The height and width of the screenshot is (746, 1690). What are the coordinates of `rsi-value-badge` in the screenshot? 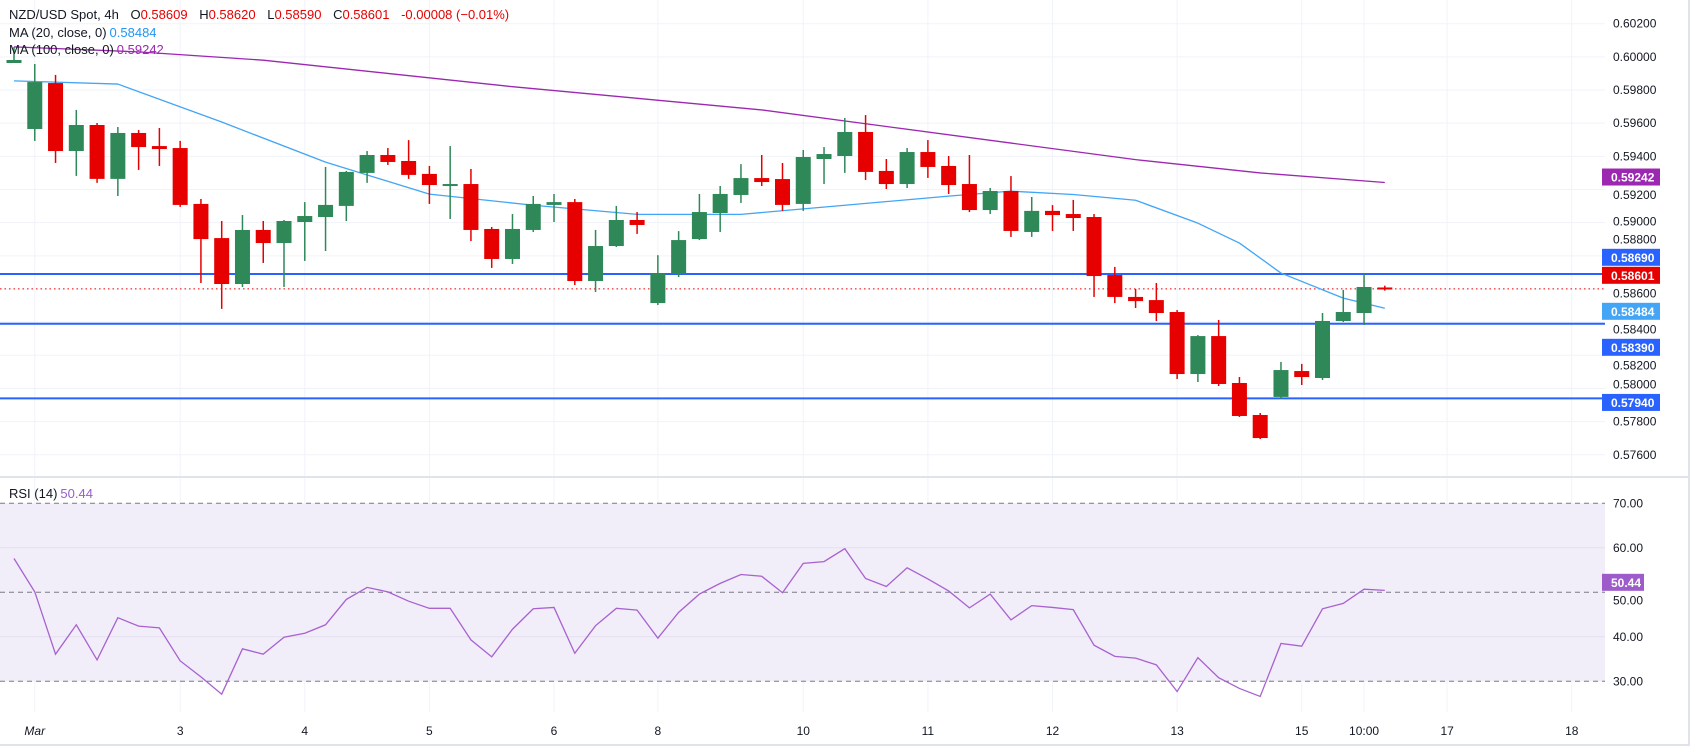 It's located at (1623, 582).